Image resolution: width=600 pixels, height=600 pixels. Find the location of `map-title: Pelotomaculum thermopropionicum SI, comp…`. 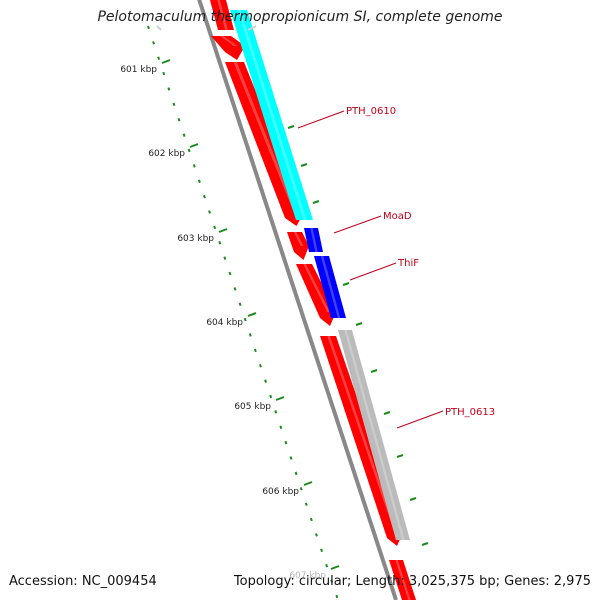

map-title: Pelotomaculum thermopropionicum SI, comp… is located at coordinates (300, 17).